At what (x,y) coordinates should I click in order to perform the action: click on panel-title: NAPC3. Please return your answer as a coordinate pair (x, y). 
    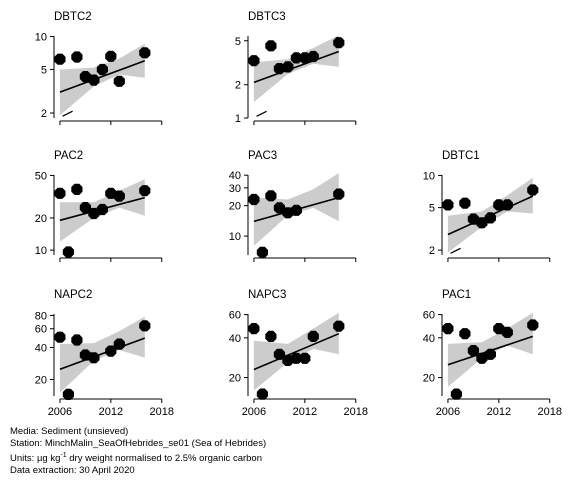
    Looking at the image, I should click on (267, 295).